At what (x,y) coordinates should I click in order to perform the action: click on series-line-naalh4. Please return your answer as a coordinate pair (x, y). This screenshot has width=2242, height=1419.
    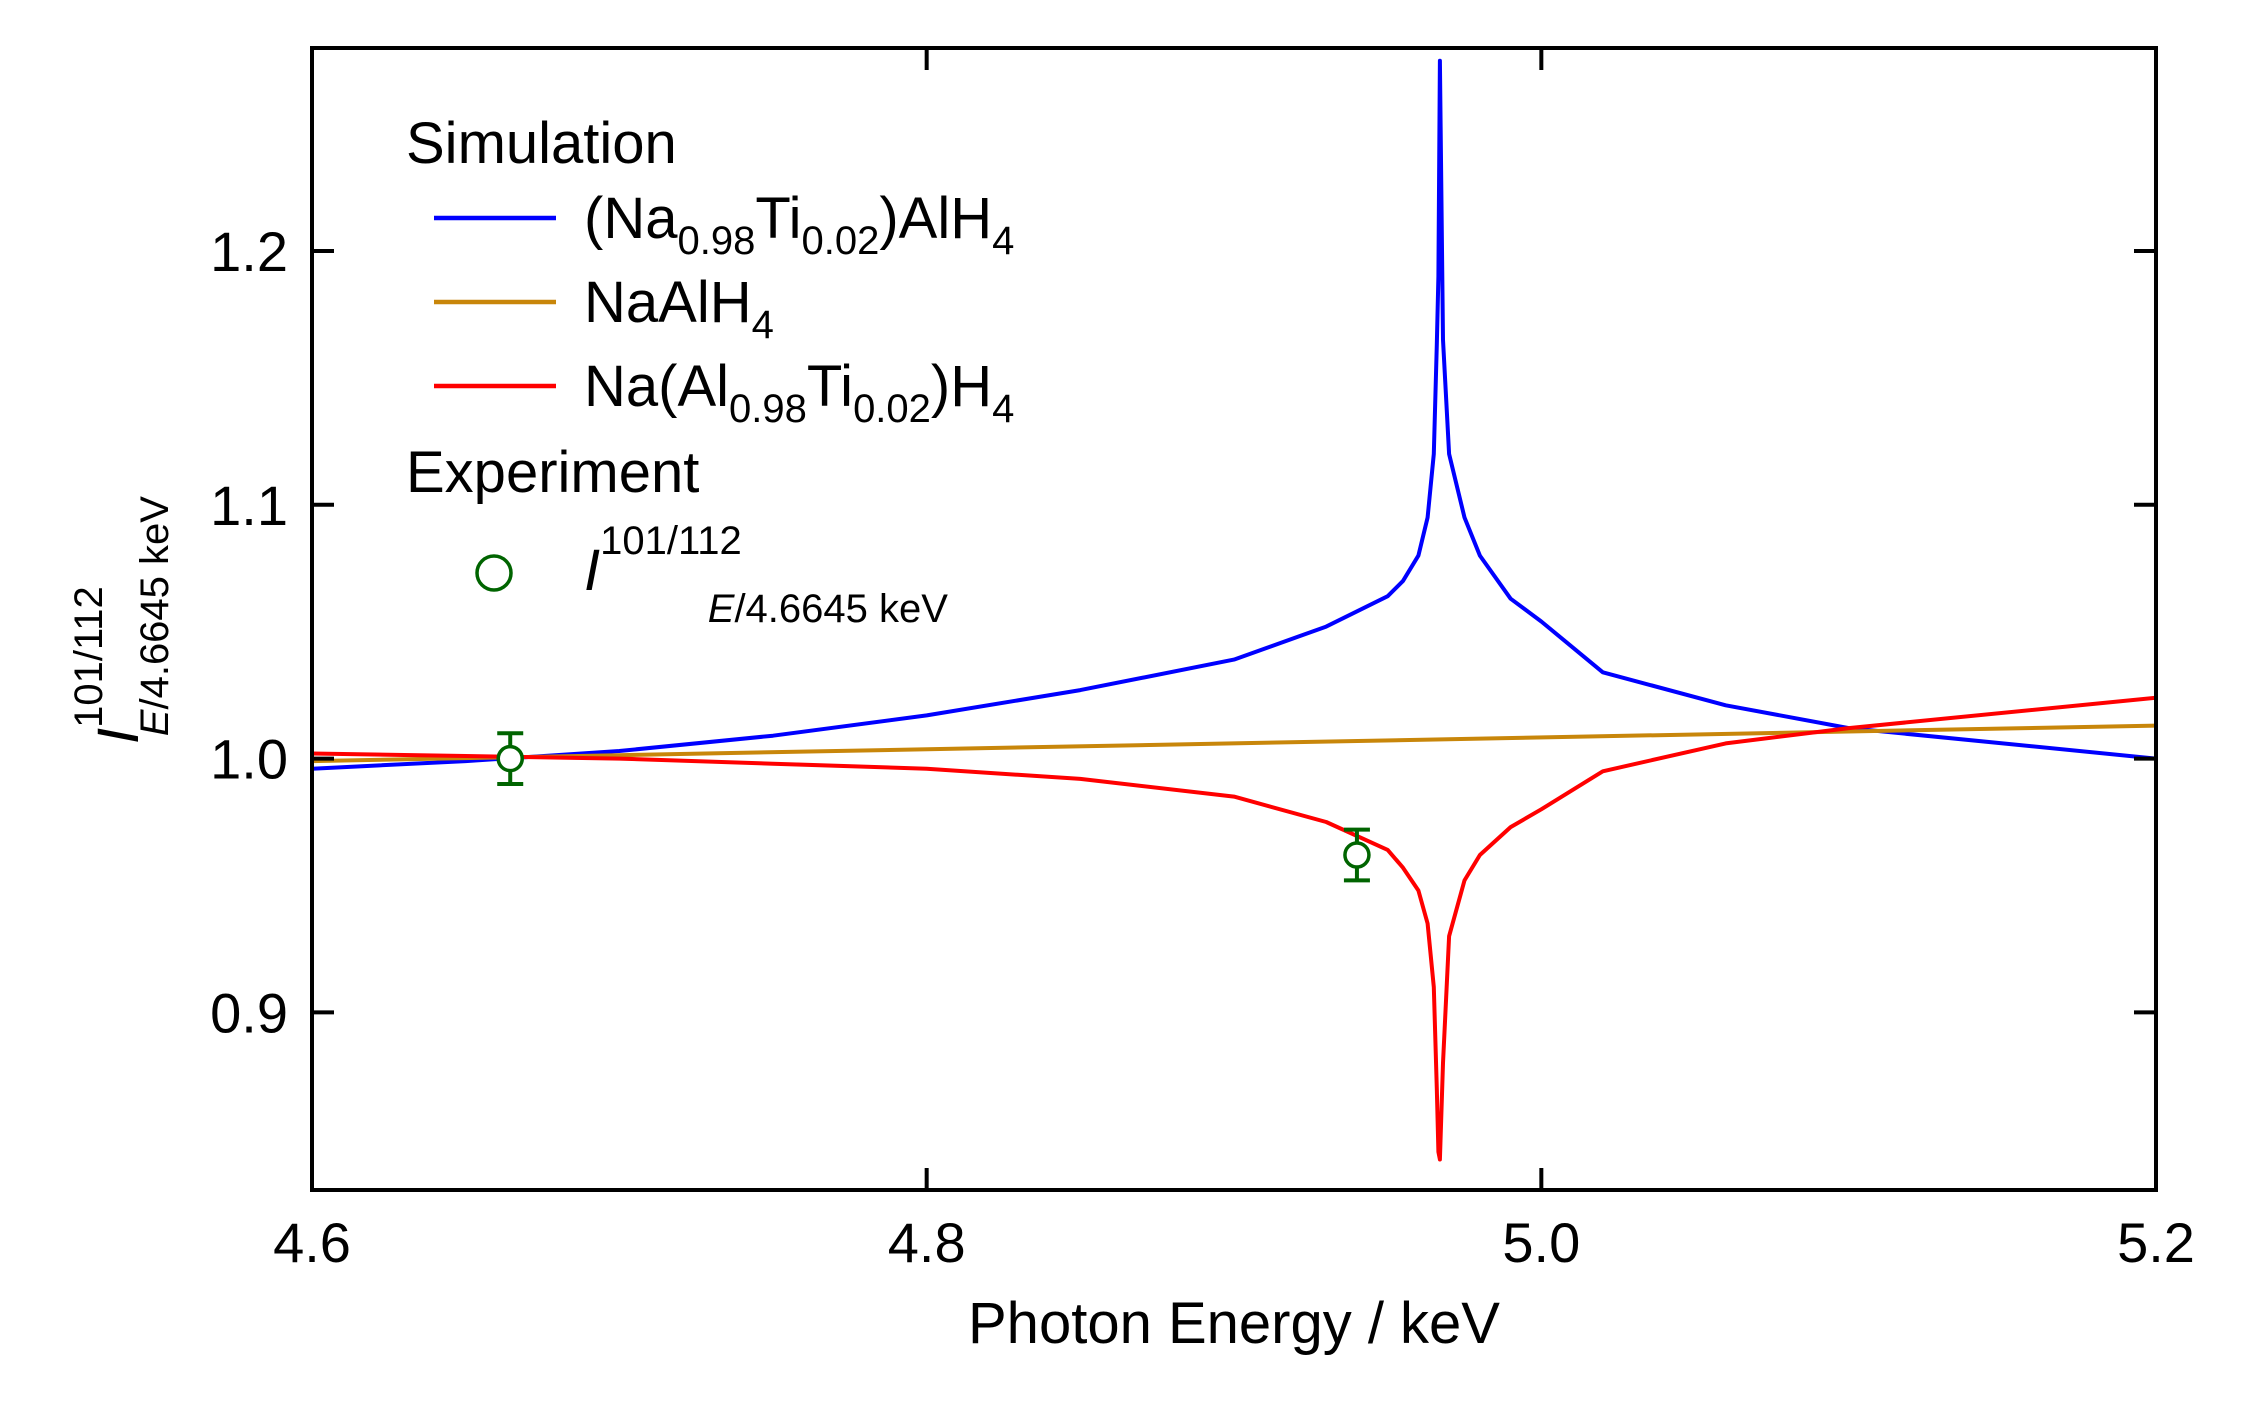
    Looking at the image, I should click on (1234, 743).